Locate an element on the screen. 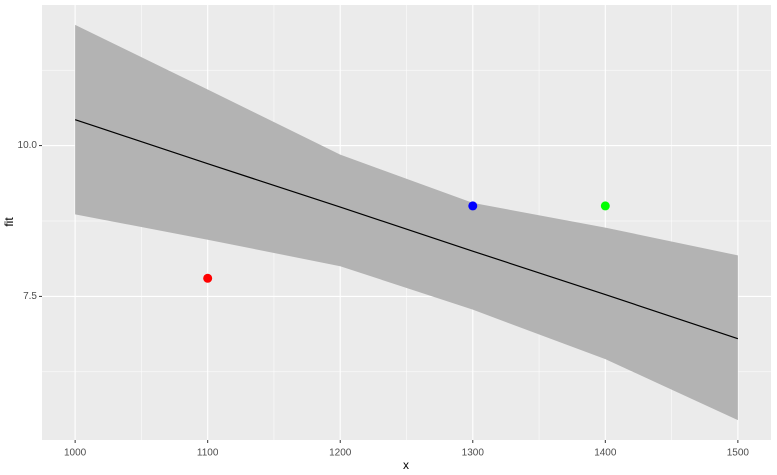  y-tick-label: 10.0 is located at coordinates (28, 145).